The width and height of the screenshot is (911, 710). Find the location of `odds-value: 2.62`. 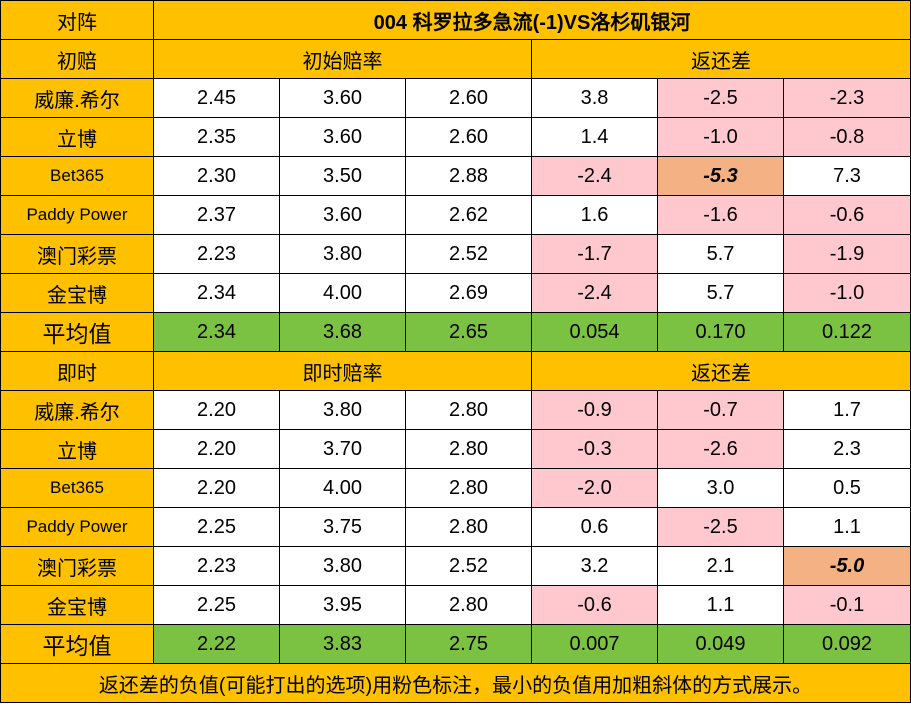

odds-value: 2.62 is located at coordinates (468, 215).